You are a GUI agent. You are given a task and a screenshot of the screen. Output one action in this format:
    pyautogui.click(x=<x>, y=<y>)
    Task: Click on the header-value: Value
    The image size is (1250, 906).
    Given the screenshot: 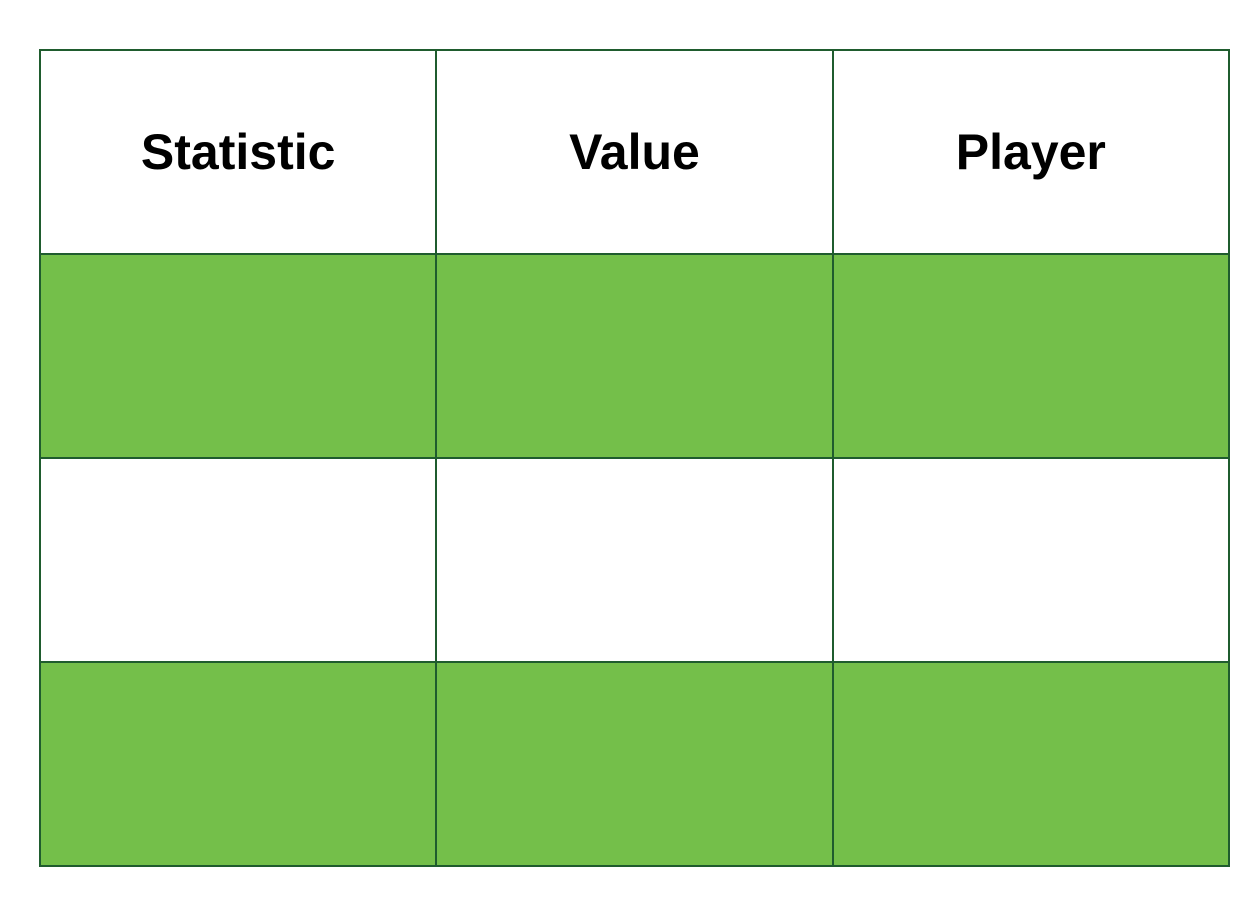 What is the action you would take?
    pyautogui.click(x=634, y=152)
    